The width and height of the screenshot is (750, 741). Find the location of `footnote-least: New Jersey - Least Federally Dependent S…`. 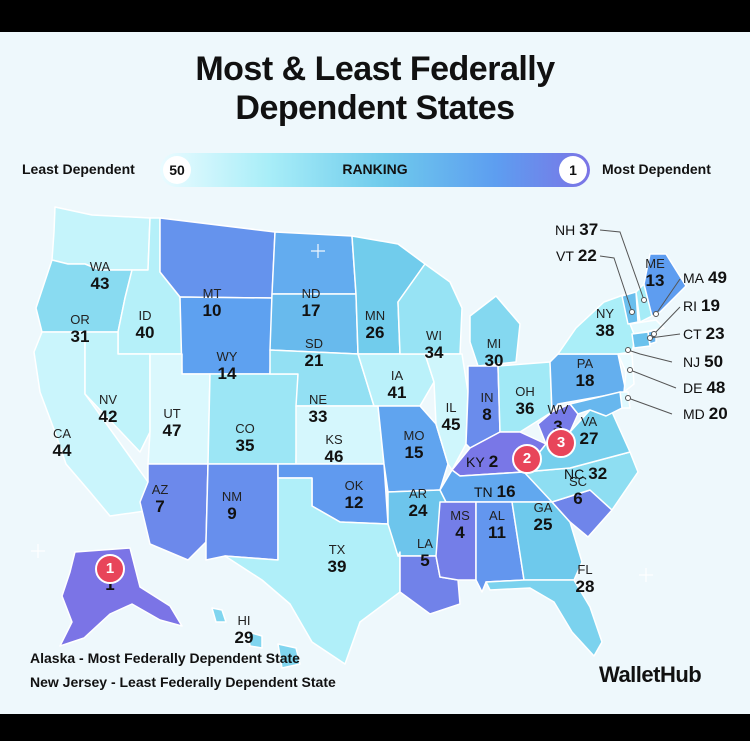

footnote-least: New Jersey - Least Federally Dependent S… is located at coordinates (183, 682).